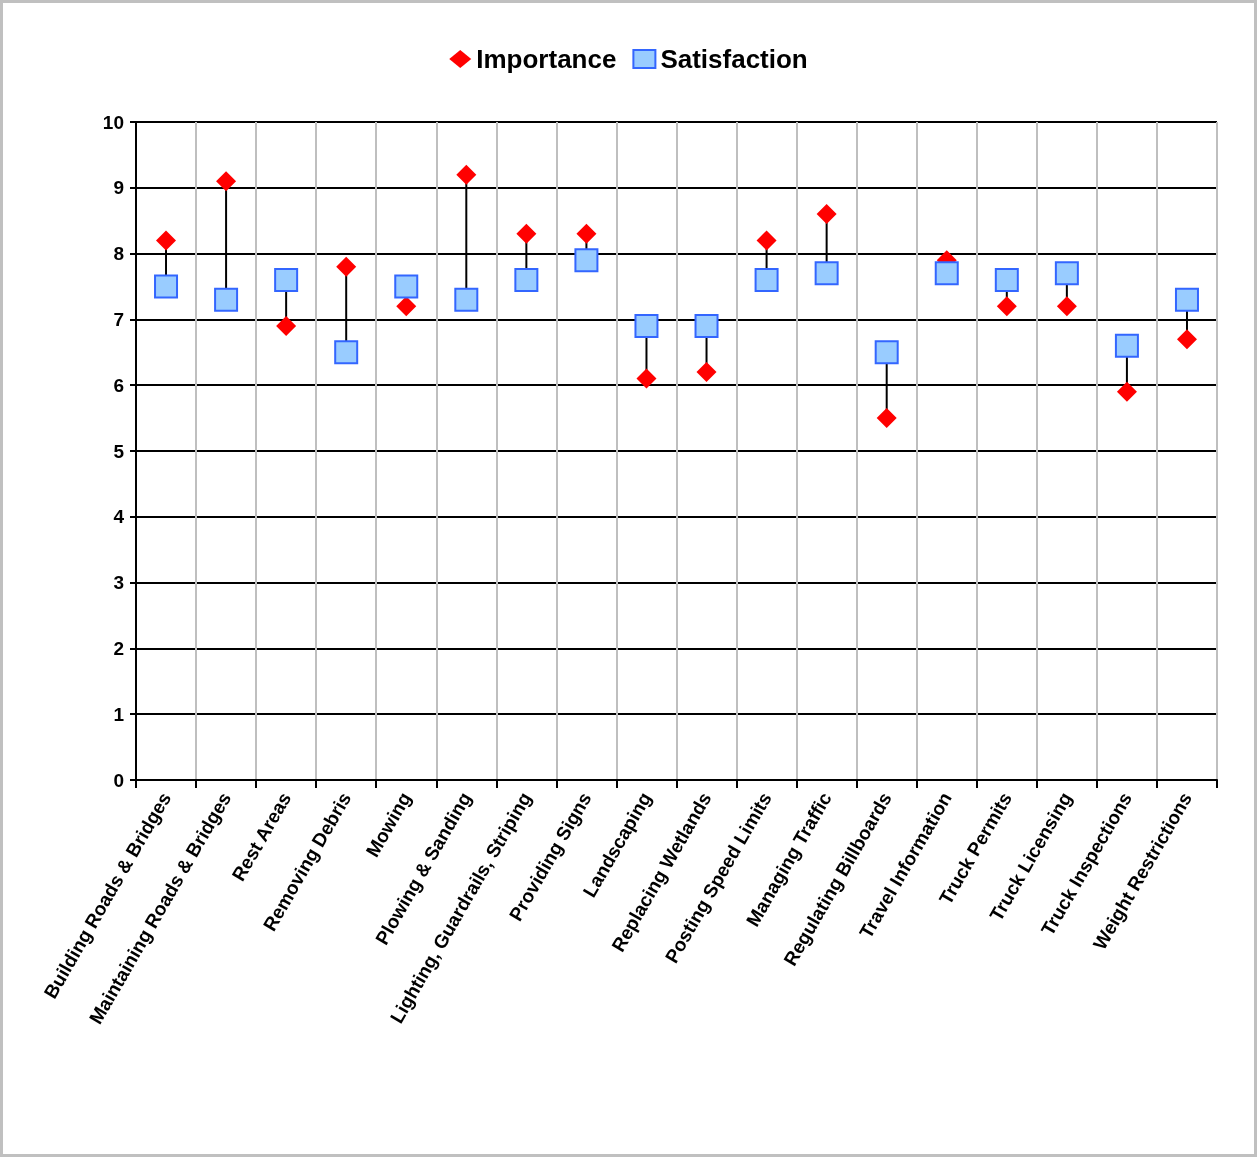  What do you see at coordinates (119, 714) in the screenshot?
I see `y-tick-label: 1` at bounding box center [119, 714].